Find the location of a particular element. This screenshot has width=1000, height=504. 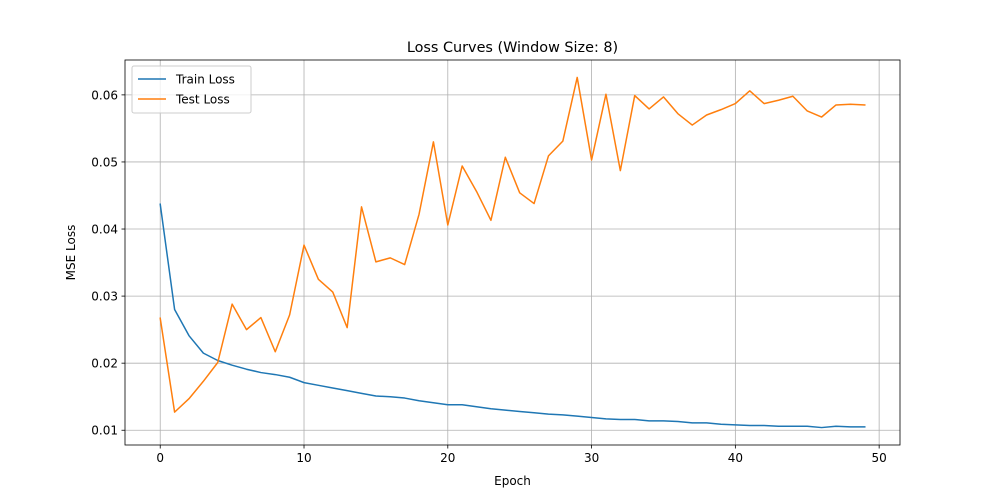

y-tick-label: 0.03 is located at coordinates (104, 297).